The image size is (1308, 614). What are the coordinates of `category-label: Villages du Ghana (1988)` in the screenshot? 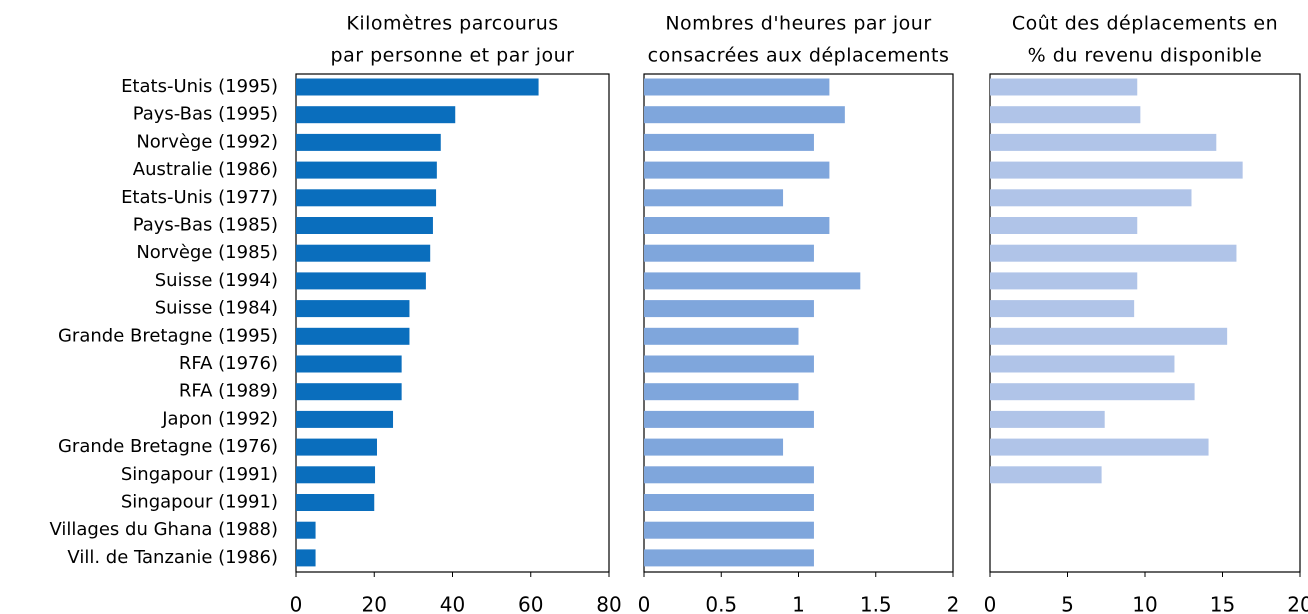 It's located at (163, 529).